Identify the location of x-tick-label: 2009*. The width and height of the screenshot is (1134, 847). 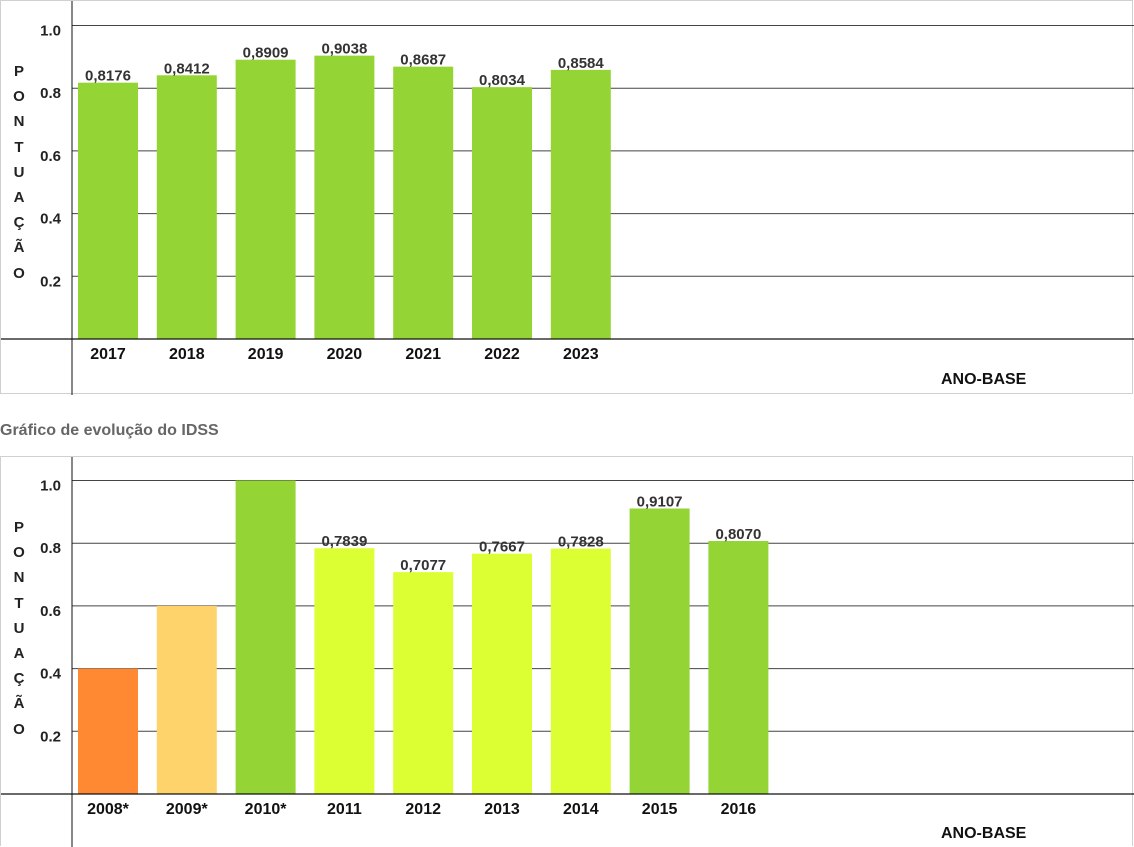
(187, 809).